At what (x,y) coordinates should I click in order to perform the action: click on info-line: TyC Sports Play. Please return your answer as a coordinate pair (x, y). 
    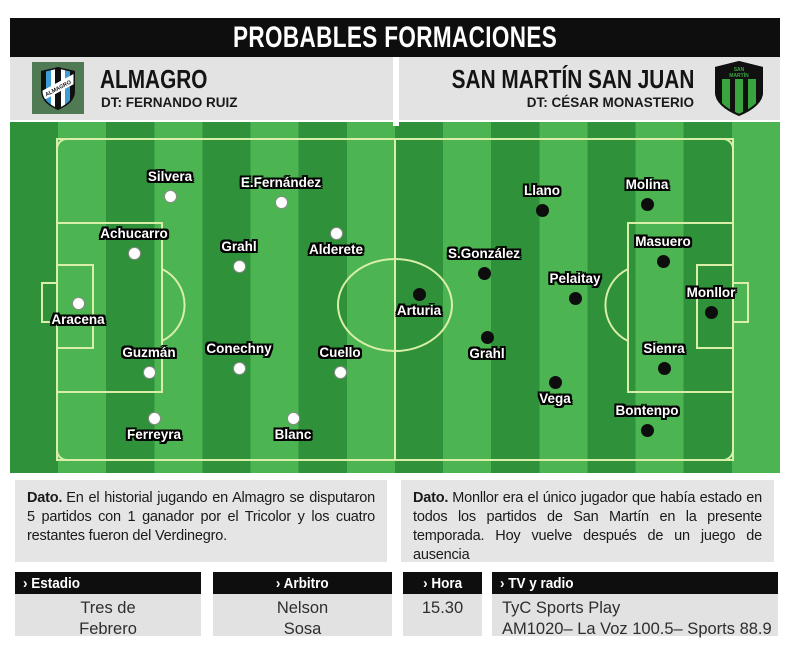
    Looking at the image, I should click on (561, 608).